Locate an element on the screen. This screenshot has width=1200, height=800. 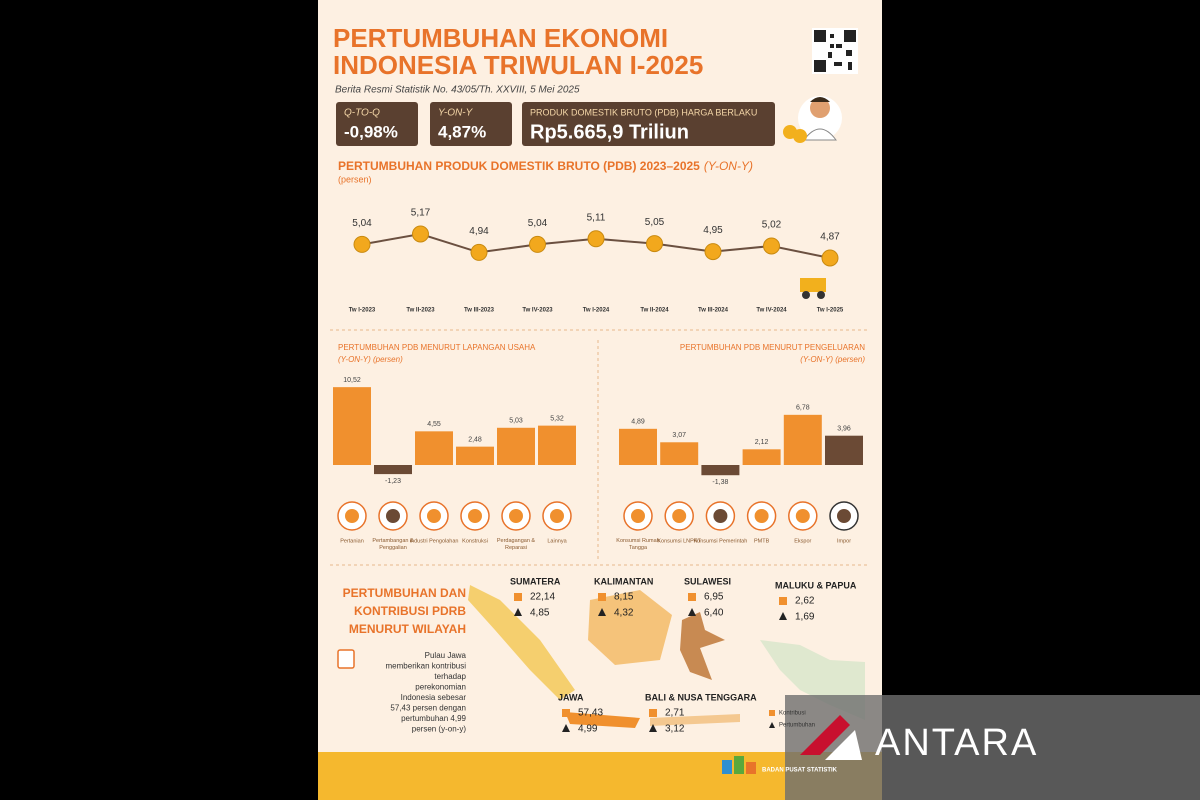
x-tick-label: Tw III-2024 is located at coordinates (713, 311).